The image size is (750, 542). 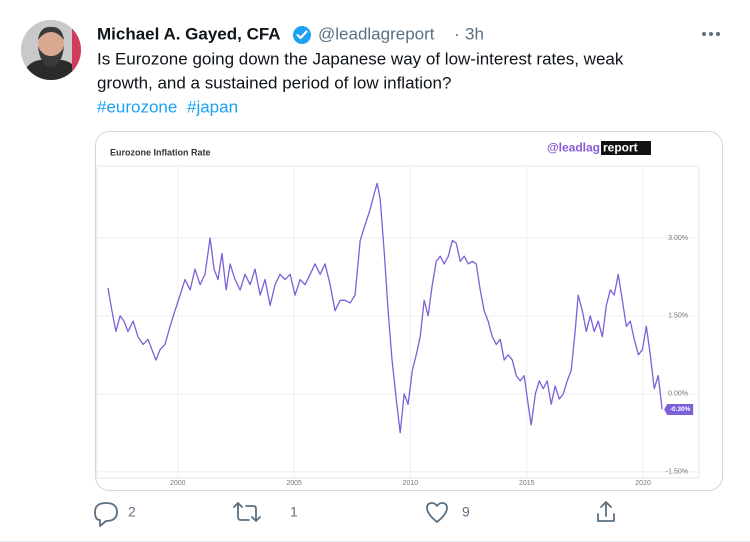 What do you see at coordinates (178, 483) in the screenshot?
I see `x-tick-label: 2000` at bounding box center [178, 483].